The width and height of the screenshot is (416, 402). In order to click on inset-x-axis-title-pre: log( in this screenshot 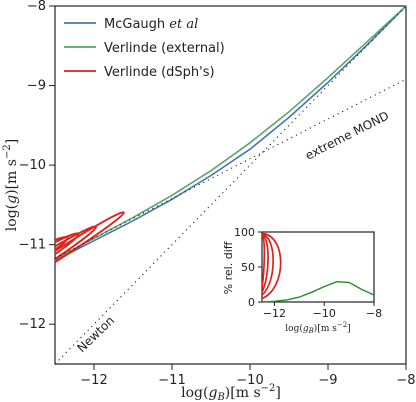, I will do `click(294, 328)`.